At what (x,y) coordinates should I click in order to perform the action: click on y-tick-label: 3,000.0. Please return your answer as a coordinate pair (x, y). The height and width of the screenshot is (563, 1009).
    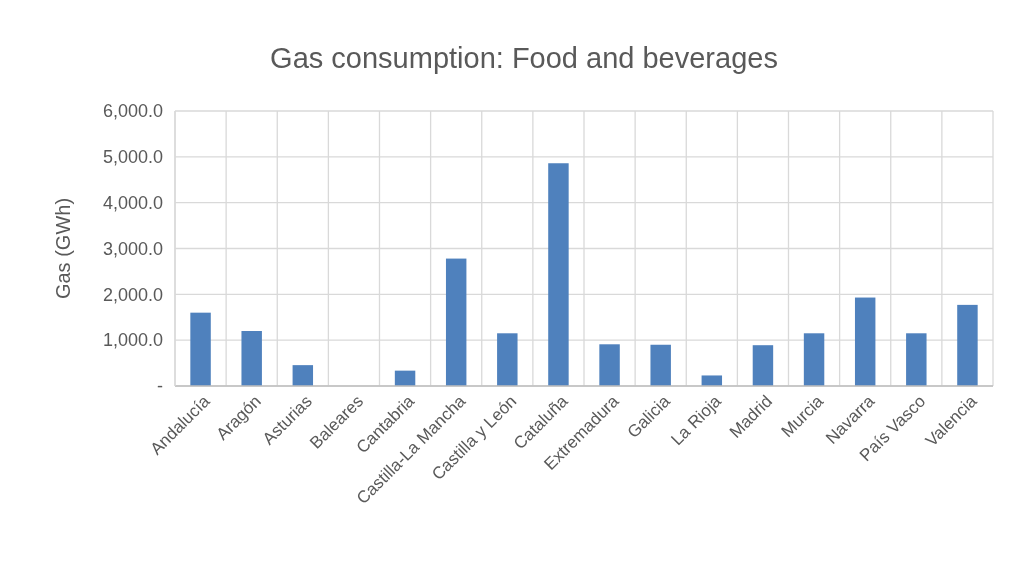
    Looking at the image, I should click on (132, 248).